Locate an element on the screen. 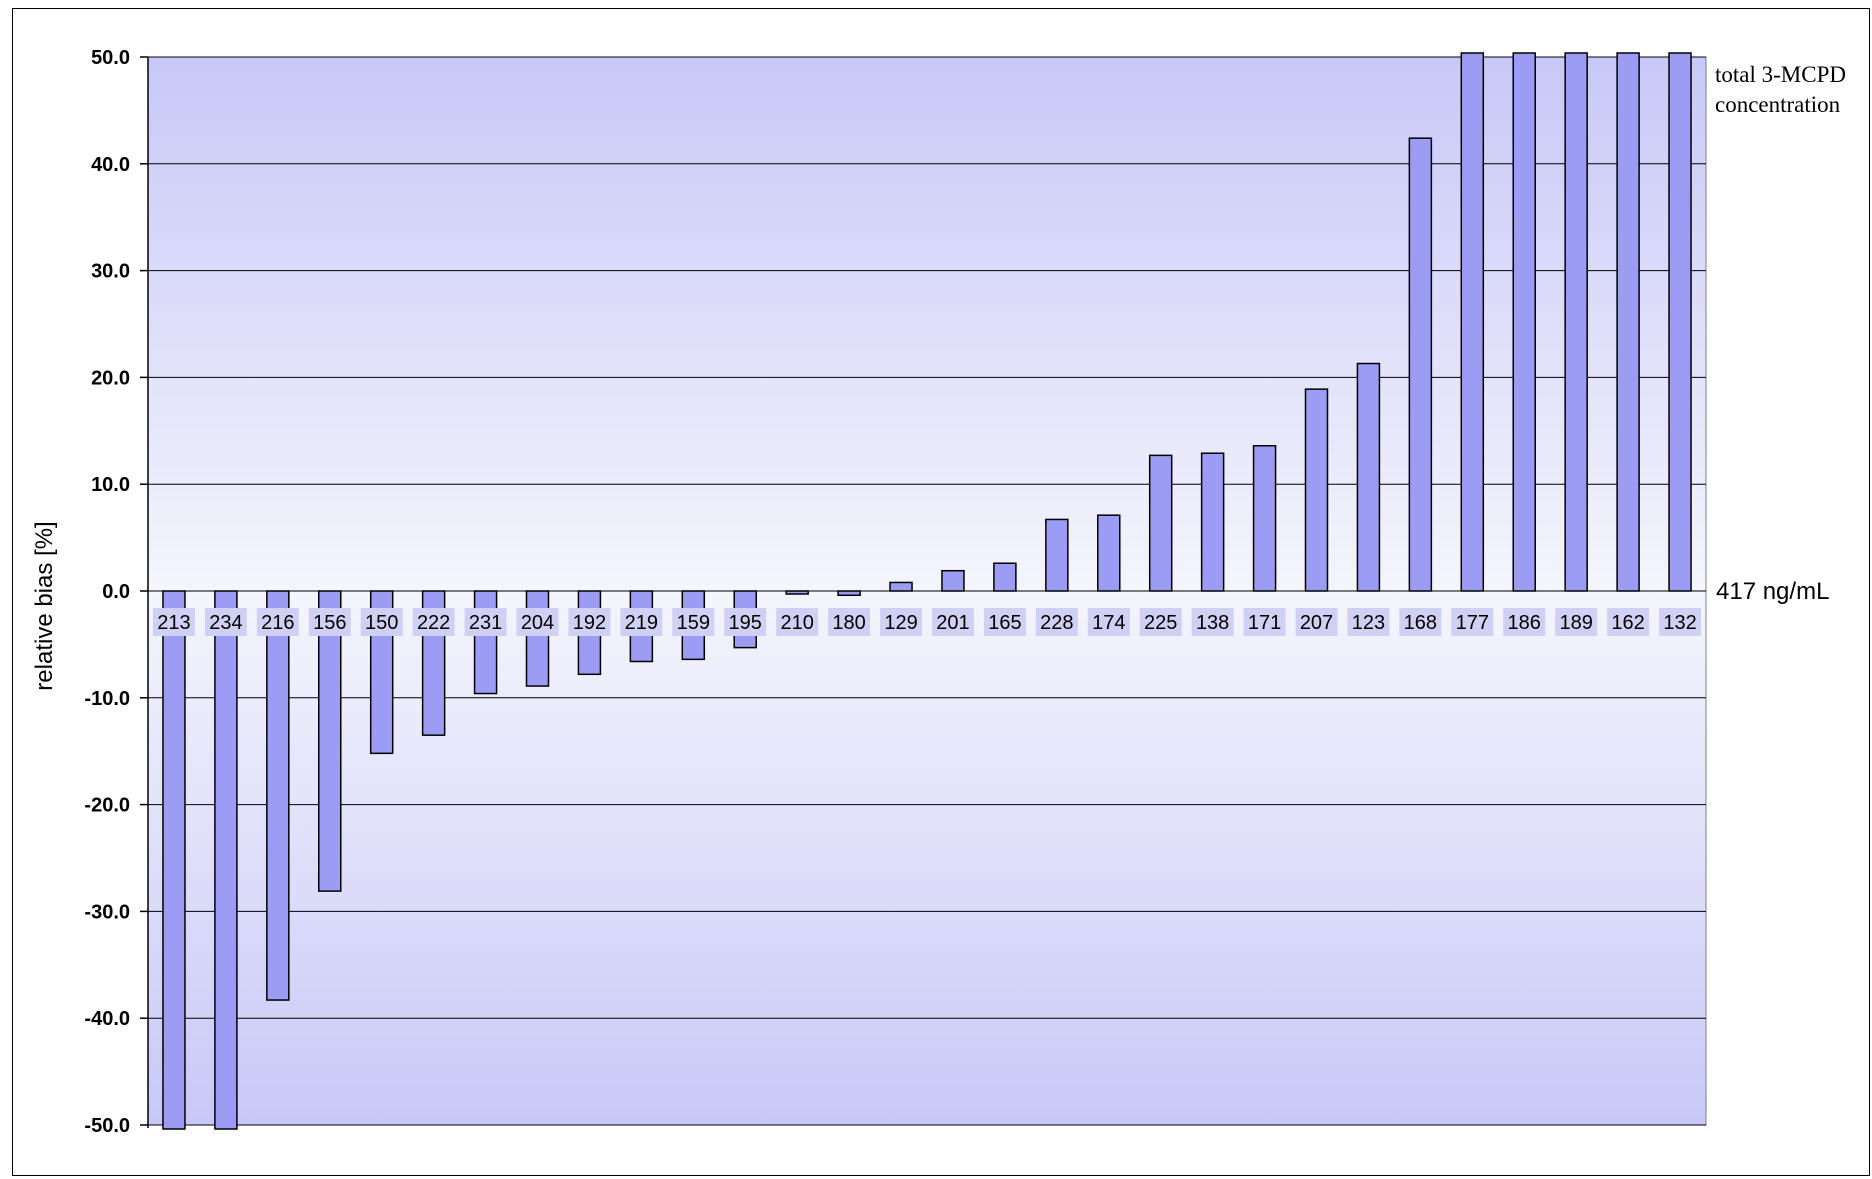  category-label-192: 192 is located at coordinates (589, 622).